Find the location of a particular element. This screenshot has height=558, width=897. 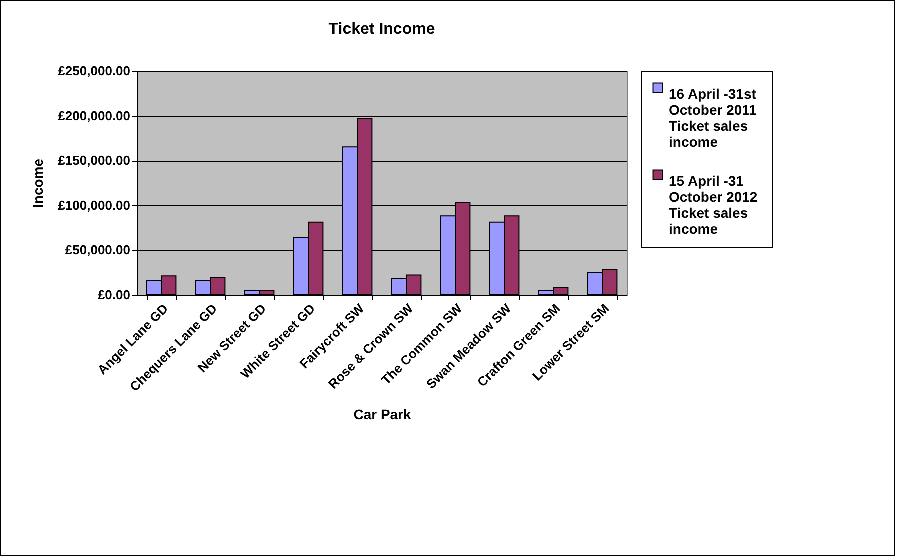

legend-label: 15 April -31 October 2012 Ticket sales income is located at coordinates (713, 205).